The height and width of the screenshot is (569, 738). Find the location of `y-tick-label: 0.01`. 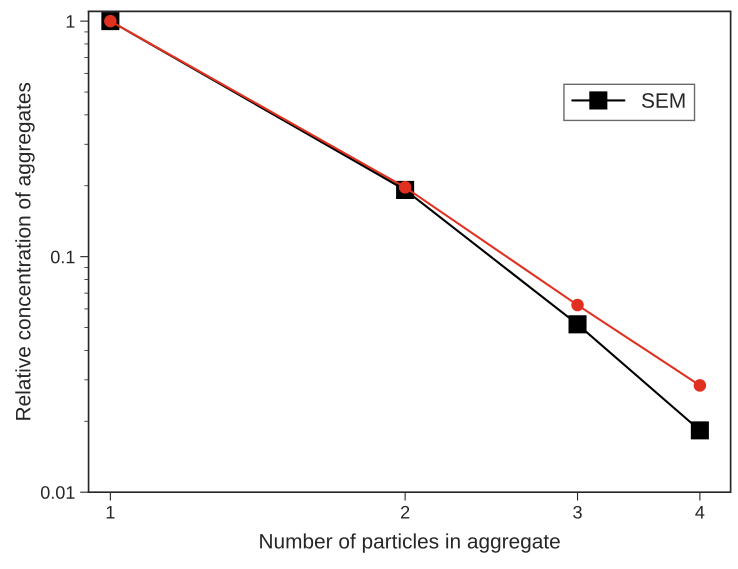

y-tick-label: 0.01 is located at coordinates (57, 492).